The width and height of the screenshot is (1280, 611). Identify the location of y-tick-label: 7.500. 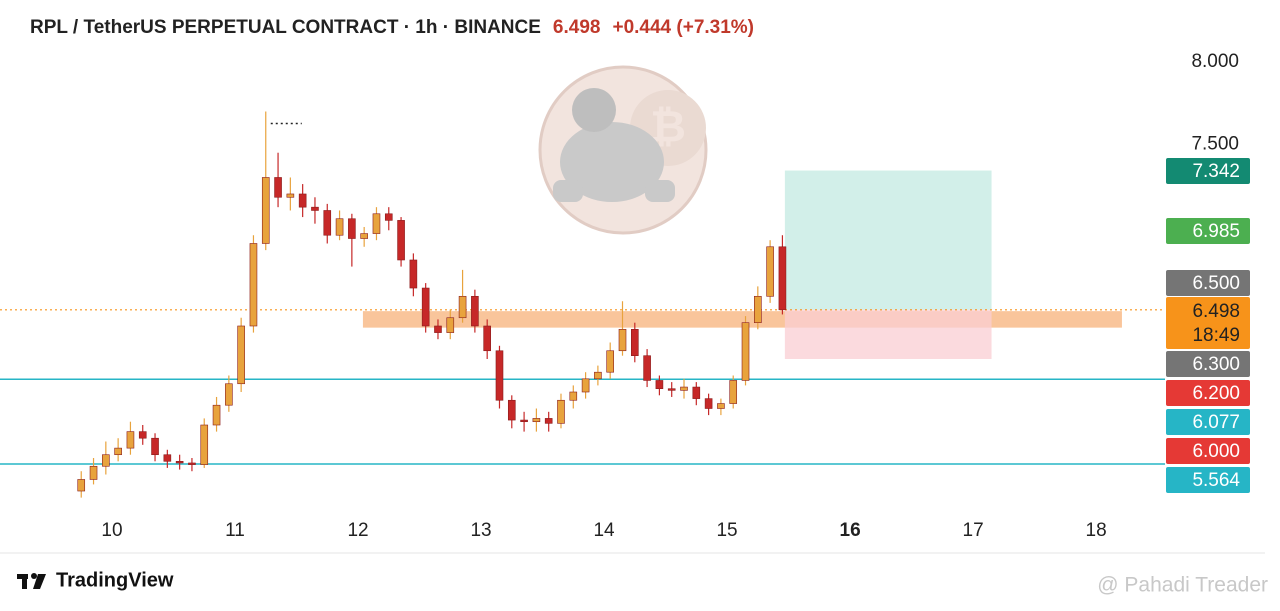
(1215, 143).